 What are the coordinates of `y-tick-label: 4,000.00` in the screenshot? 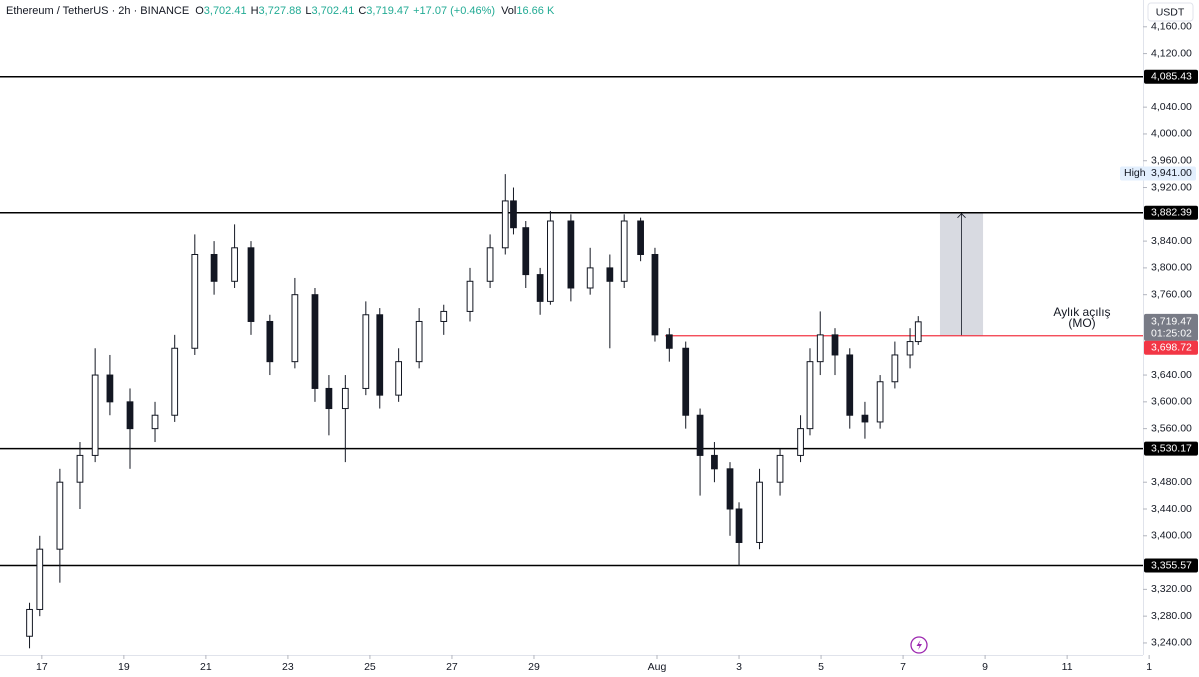 It's located at (1171, 134).